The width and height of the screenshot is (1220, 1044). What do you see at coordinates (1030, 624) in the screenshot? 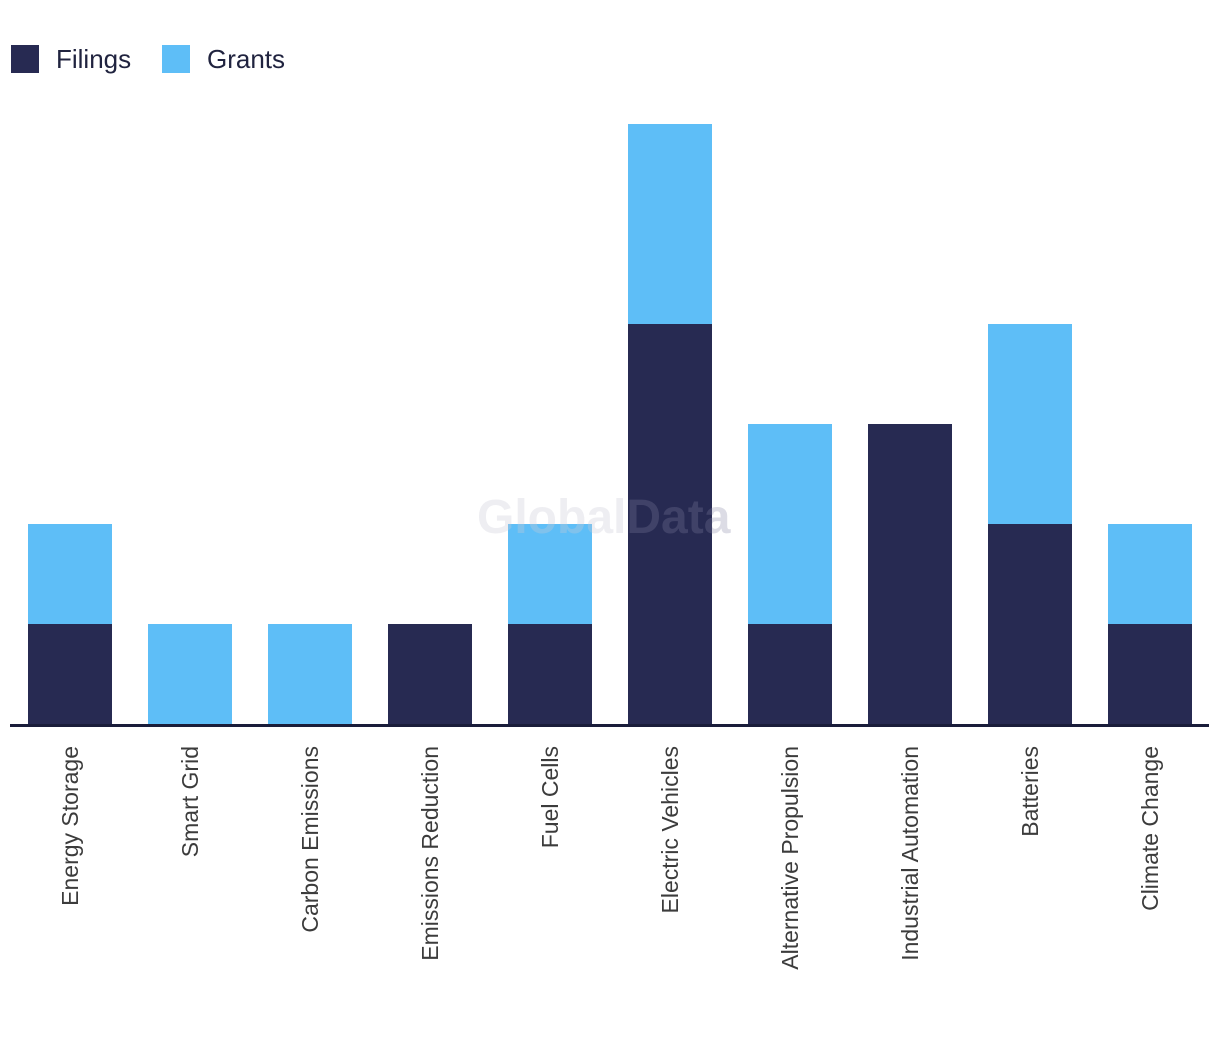
I see `bar-segment-filings-batteries` at bounding box center [1030, 624].